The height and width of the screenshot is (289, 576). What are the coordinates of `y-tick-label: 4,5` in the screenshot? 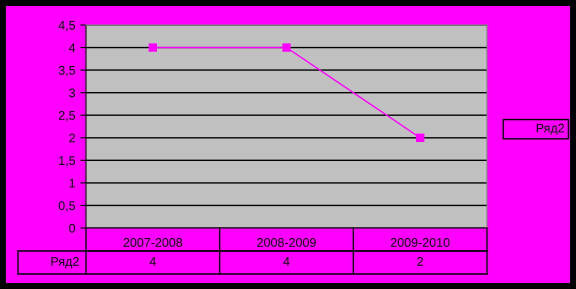 It's located at (67, 26).